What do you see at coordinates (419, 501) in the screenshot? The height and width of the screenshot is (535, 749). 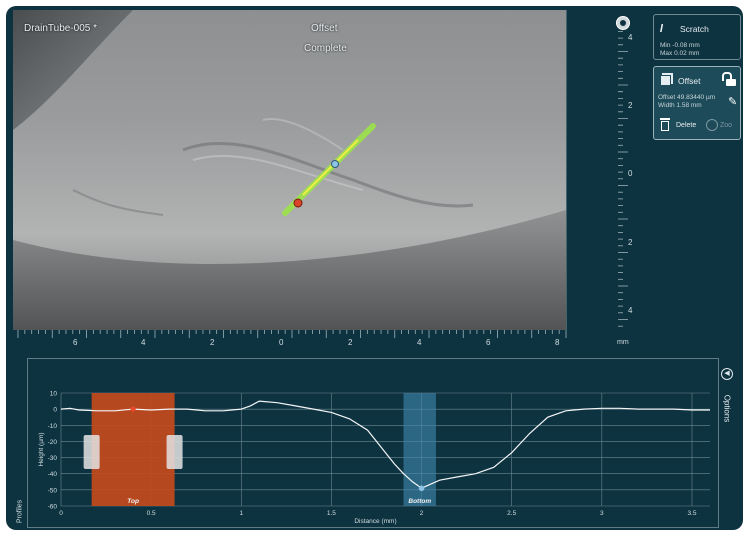 I see `bottom-band-label: Bottom` at bounding box center [419, 501].